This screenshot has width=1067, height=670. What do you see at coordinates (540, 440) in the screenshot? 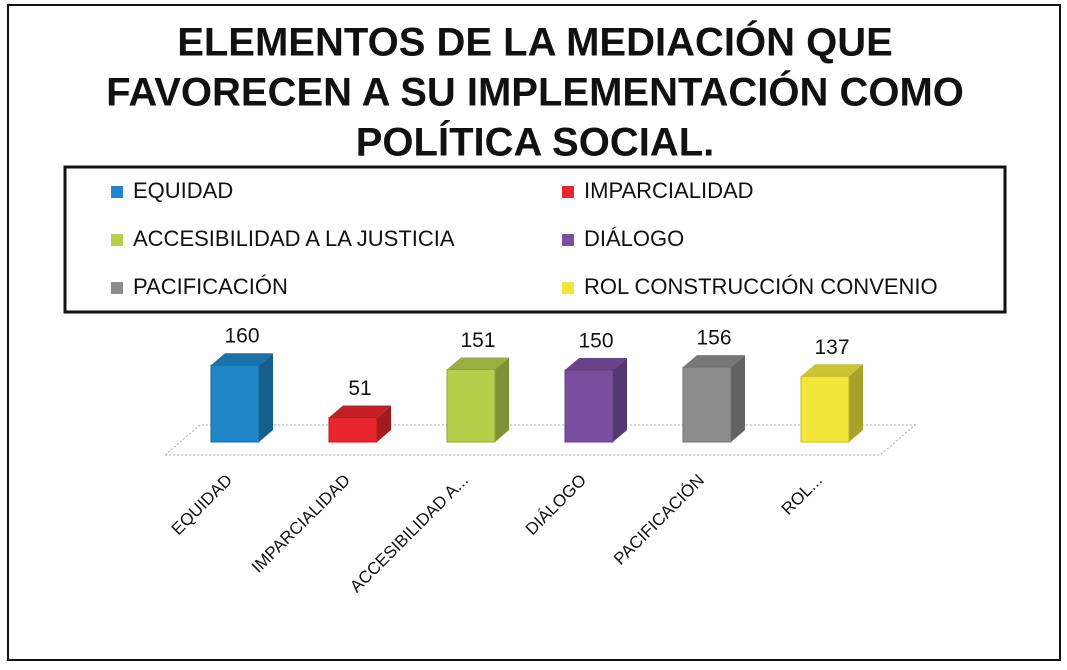
I see `floor` at bounding box center [540, 440].